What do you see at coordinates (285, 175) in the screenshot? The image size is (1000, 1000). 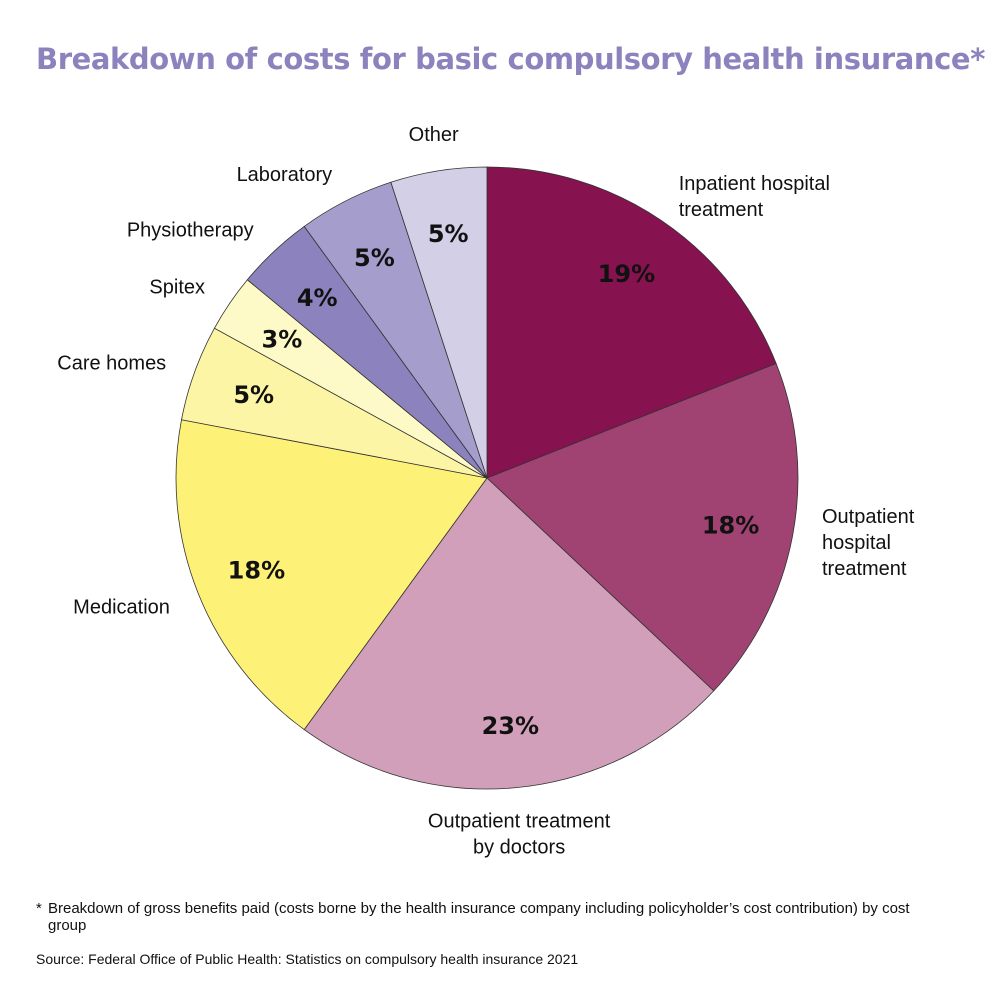 I see `category-label-laboratory: Laboratory` at bounding box center [285, 175].